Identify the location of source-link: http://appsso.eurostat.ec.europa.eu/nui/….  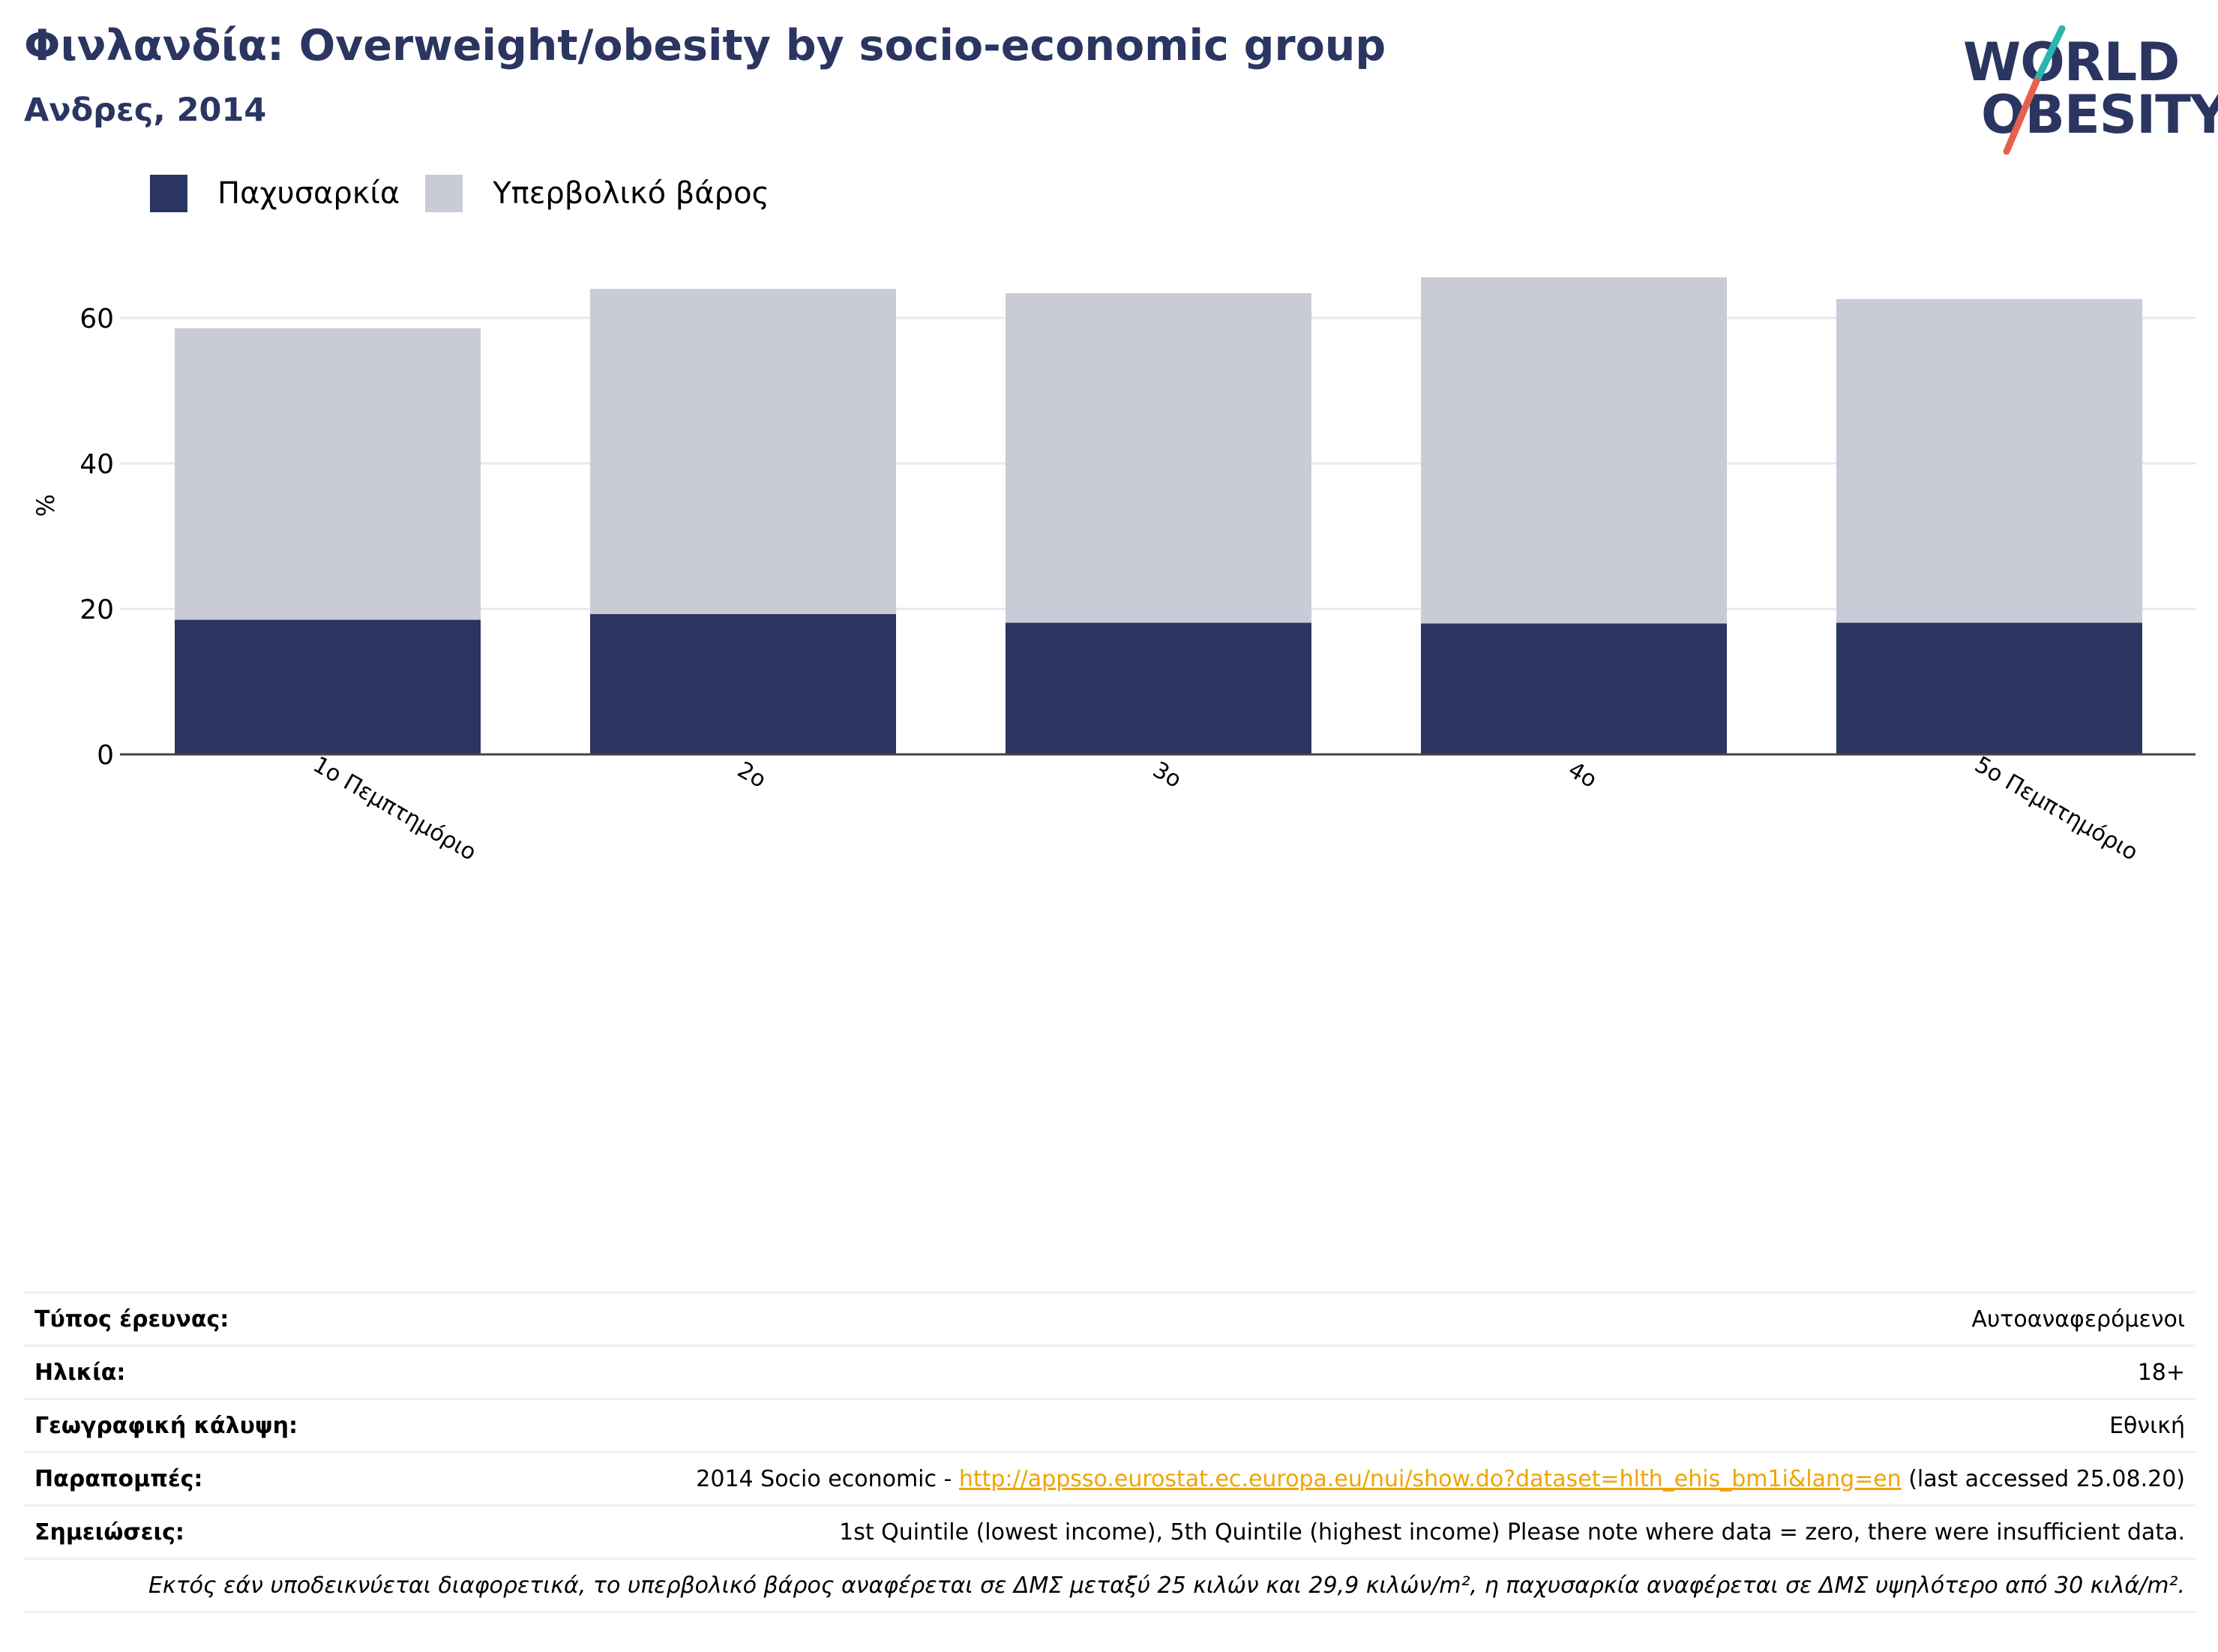
(1430, 1478).